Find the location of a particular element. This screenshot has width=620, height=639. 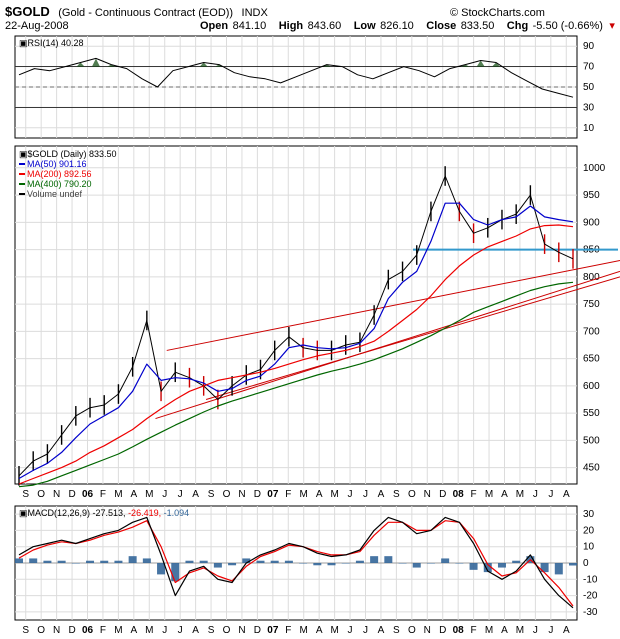

y-tick-label: 20 is located at coordinates (589, 530).